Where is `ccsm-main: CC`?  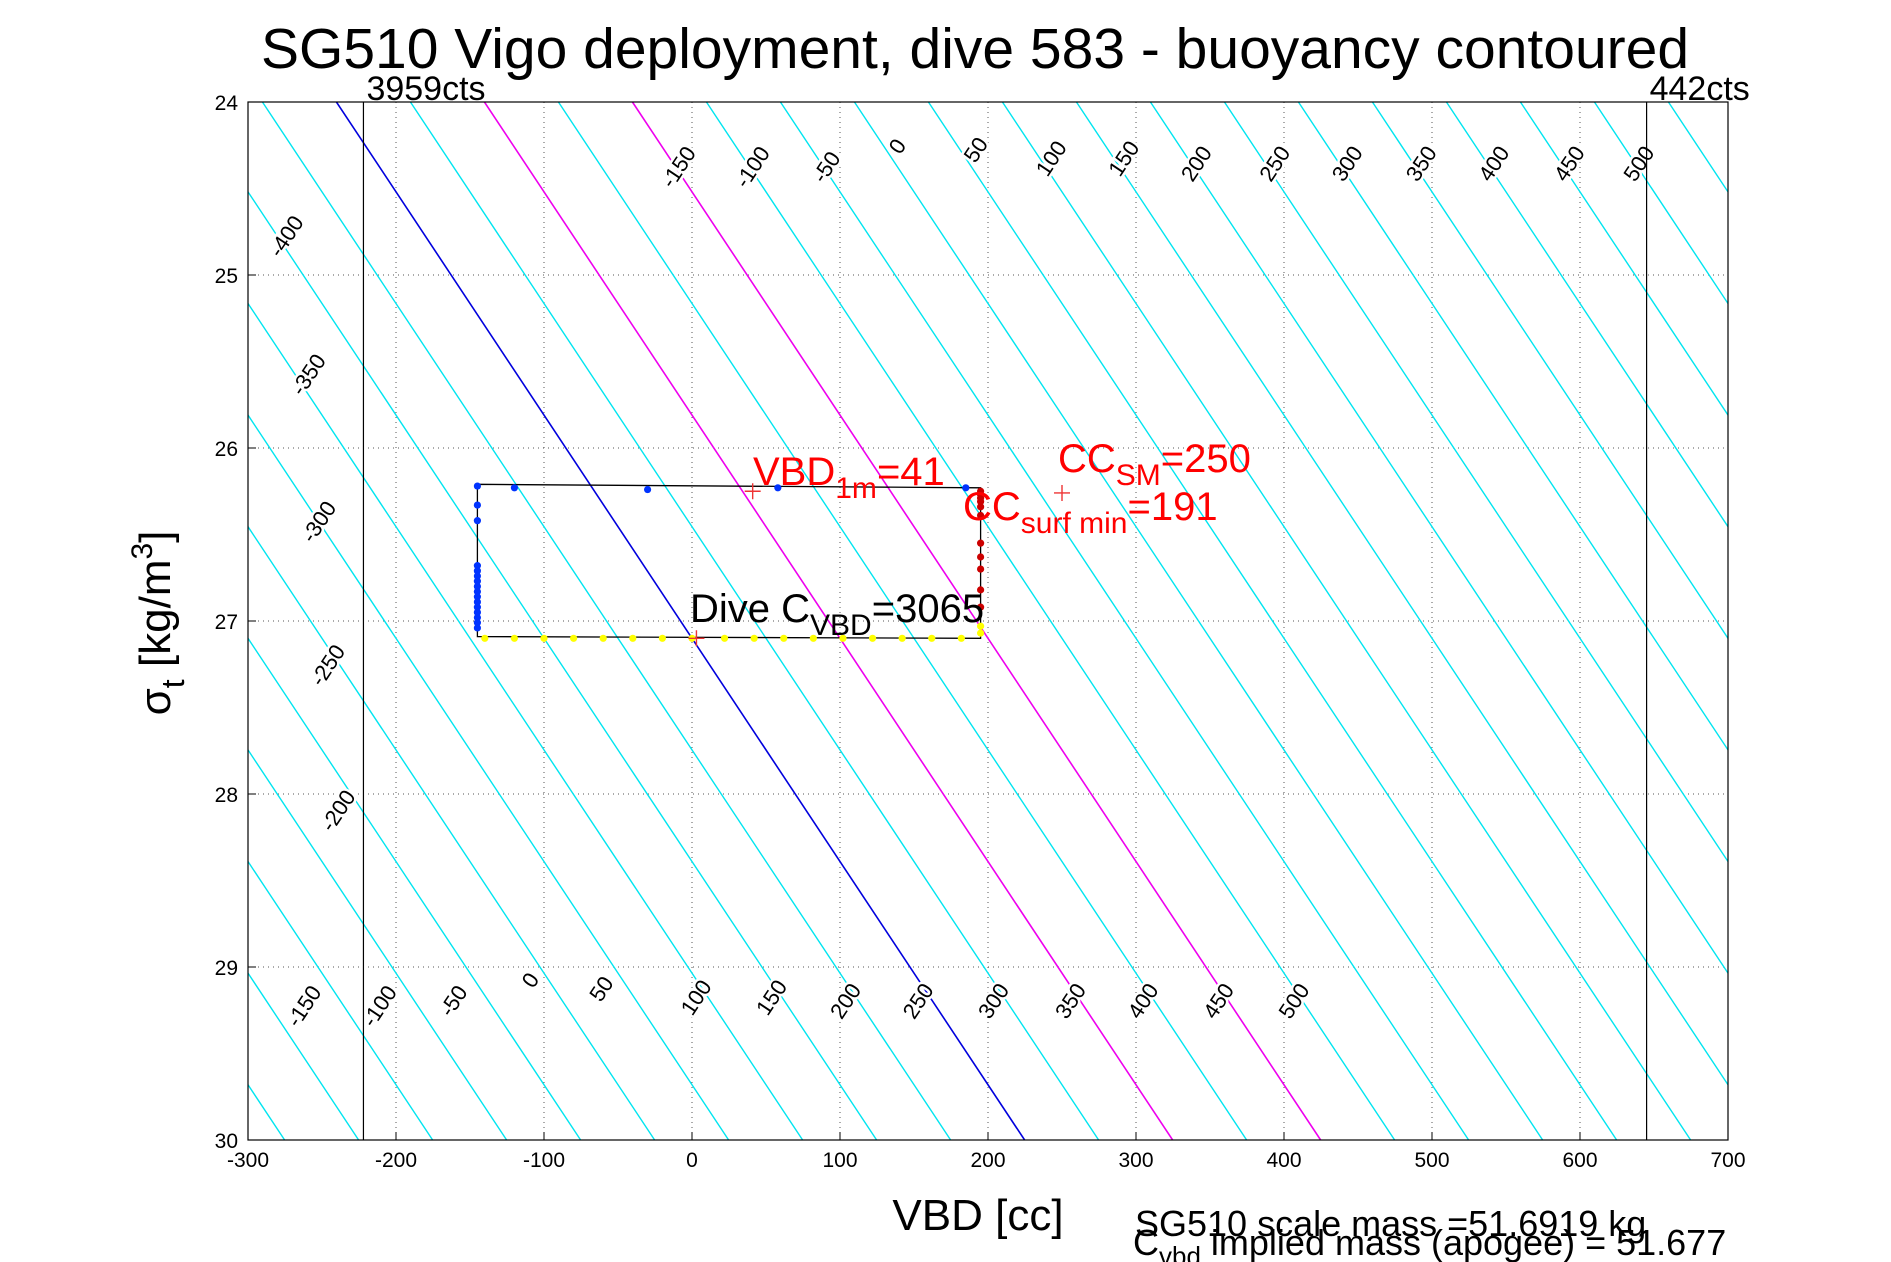 ccsm-main: CC is located at coordinates (1087, 459).